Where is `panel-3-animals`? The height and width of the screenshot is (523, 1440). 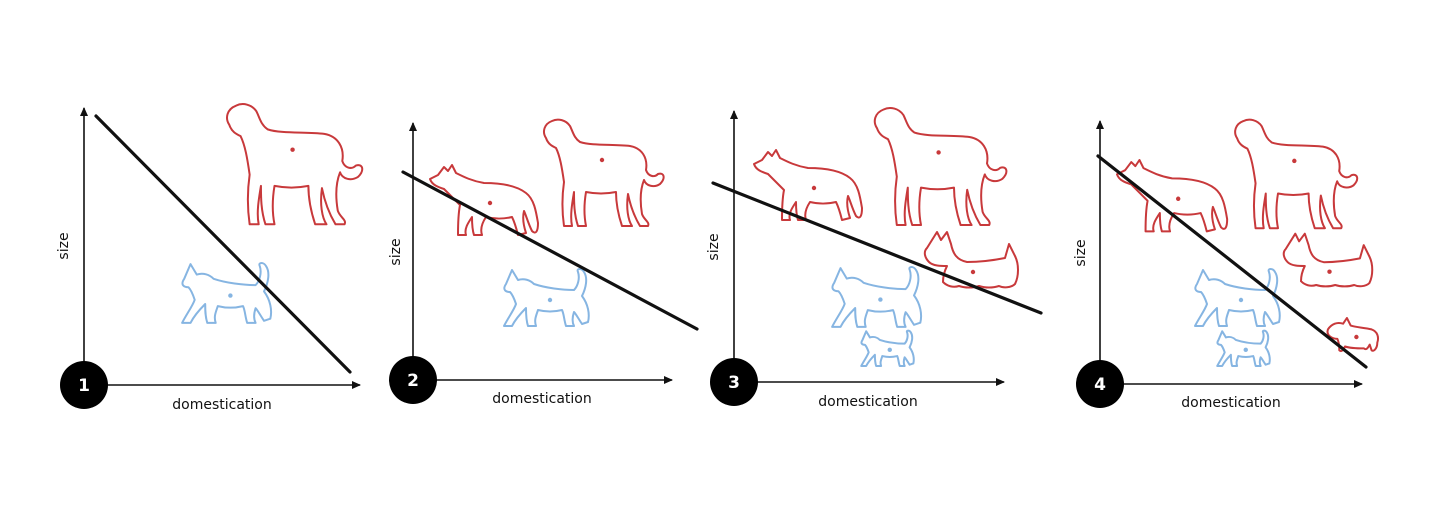
panel-3-animals is located at coordinates (886, 236).